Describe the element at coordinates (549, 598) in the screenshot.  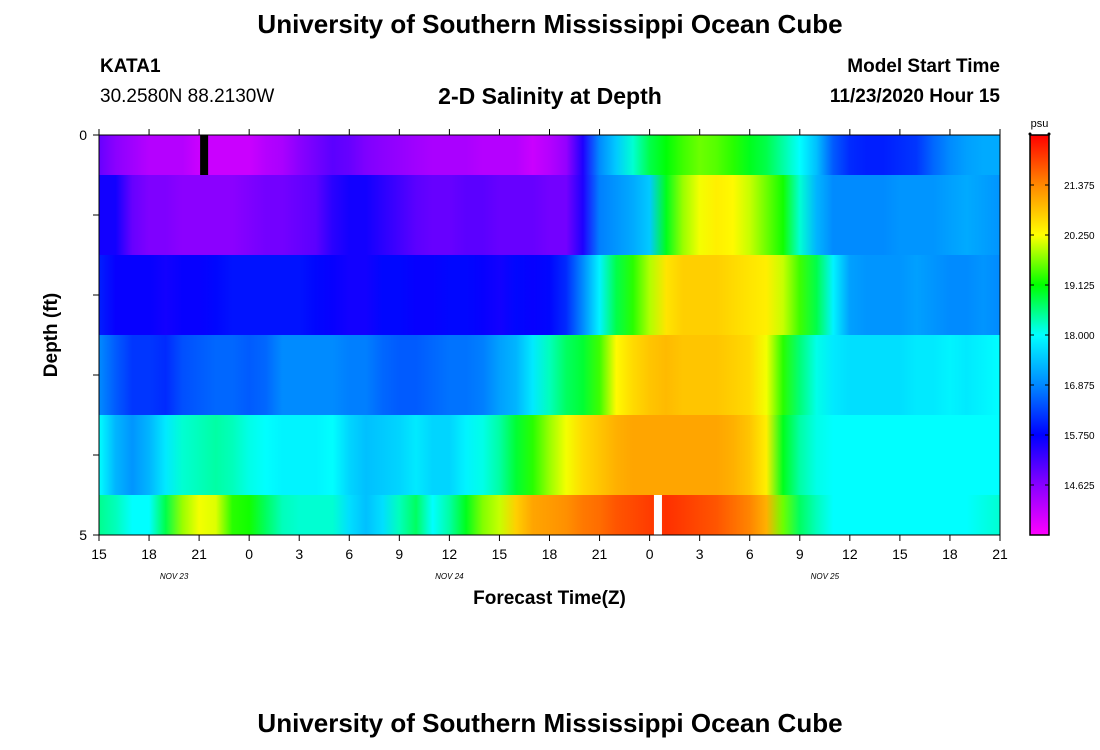
I see `x-axis-label: Forecast Time(Z)` at that location.